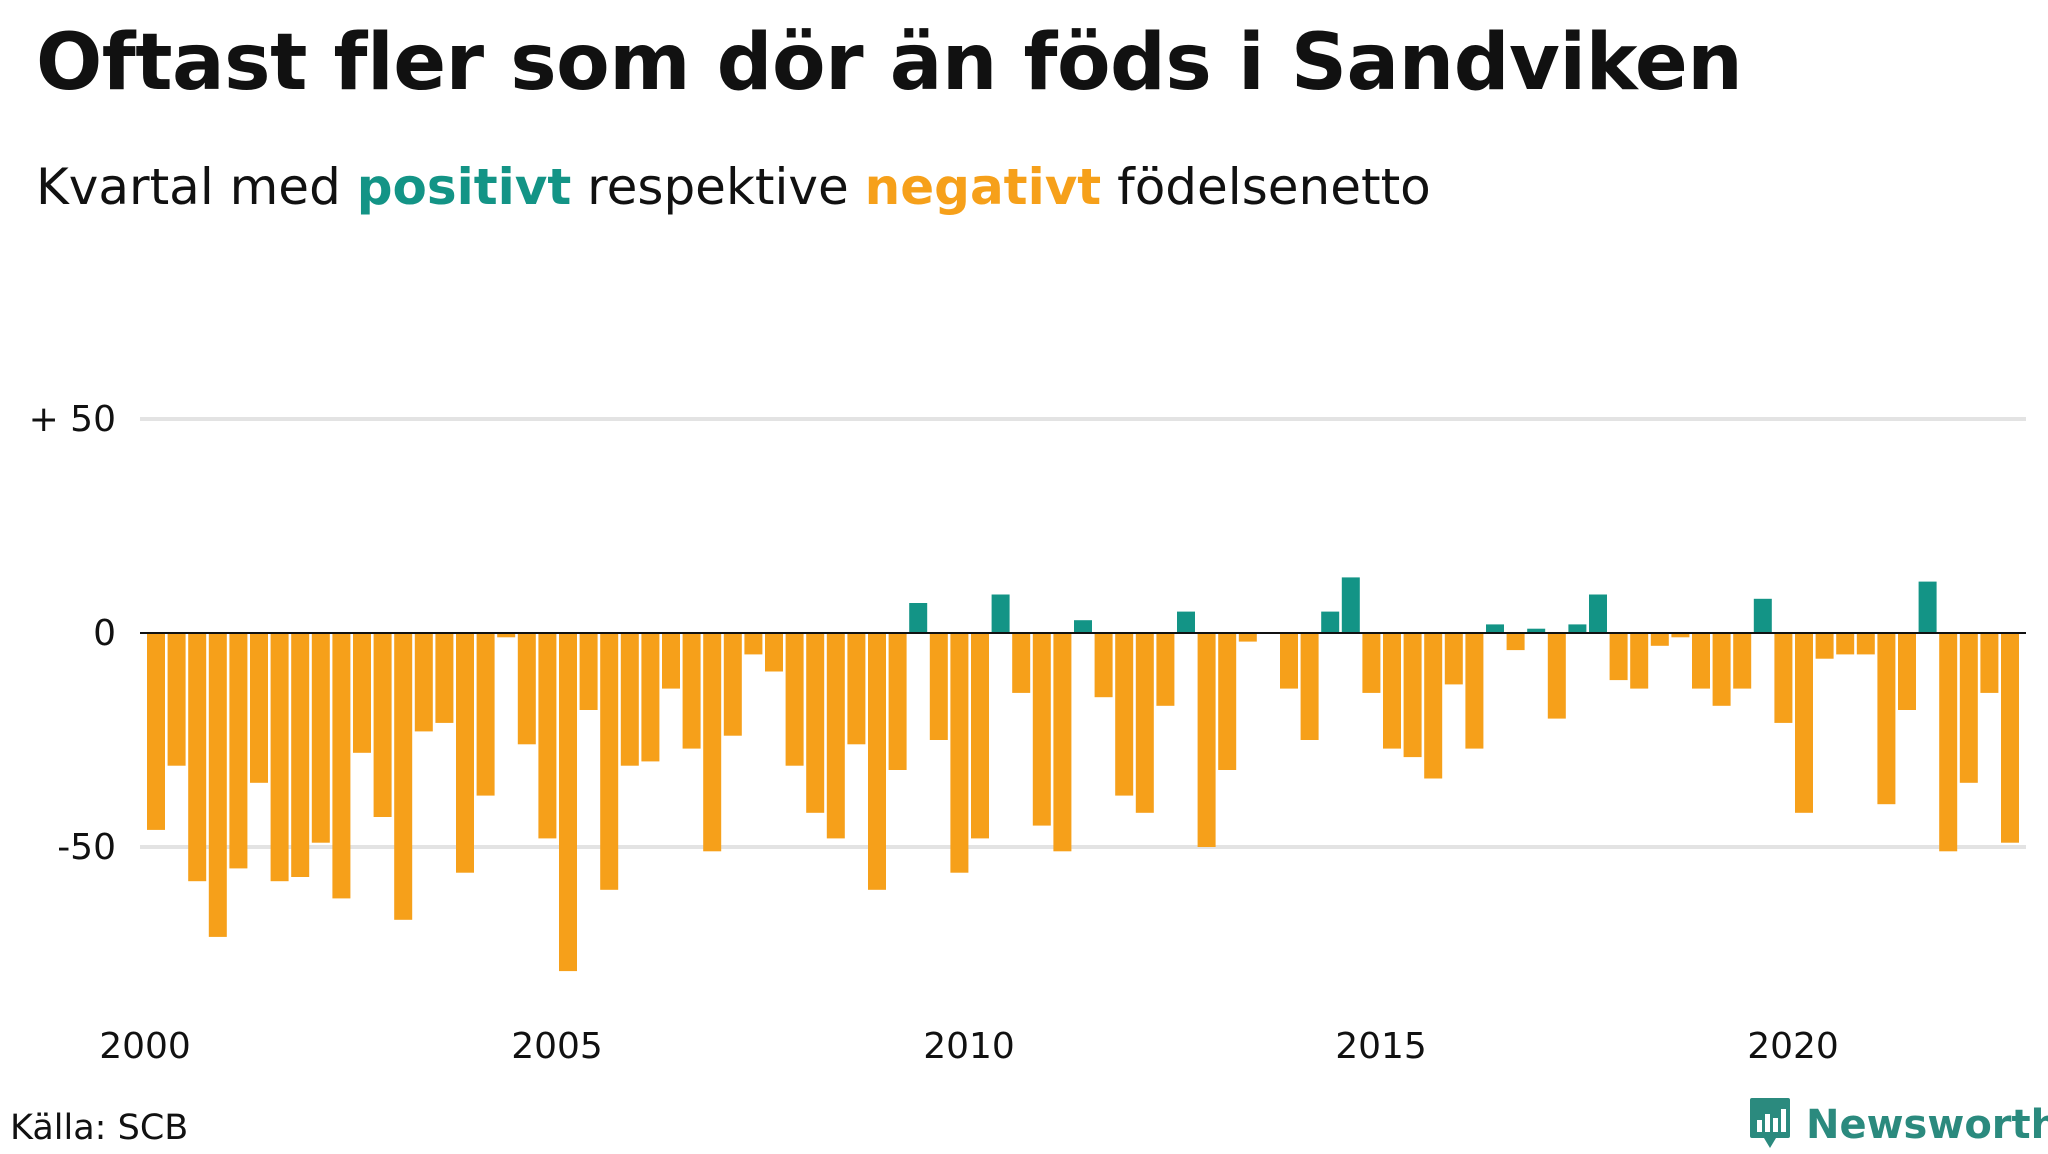 This screenshot has width=2048, height=1154. I want to click on brand-logo: Newsworthy, so click(1898, 1125).